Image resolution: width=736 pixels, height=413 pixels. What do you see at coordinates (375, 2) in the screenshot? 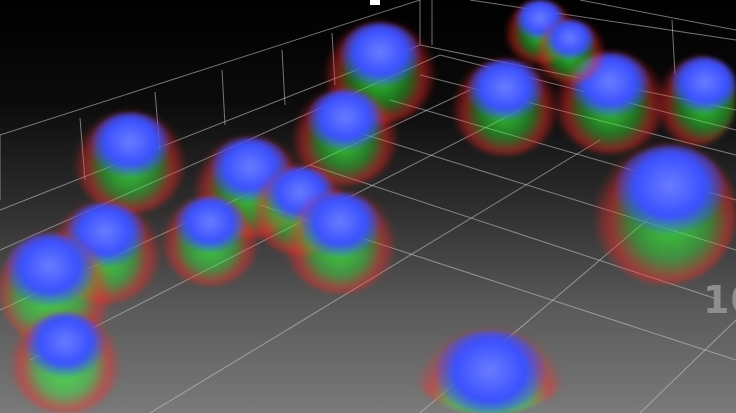
I see `top-marker` at bounding box center [375, 2].